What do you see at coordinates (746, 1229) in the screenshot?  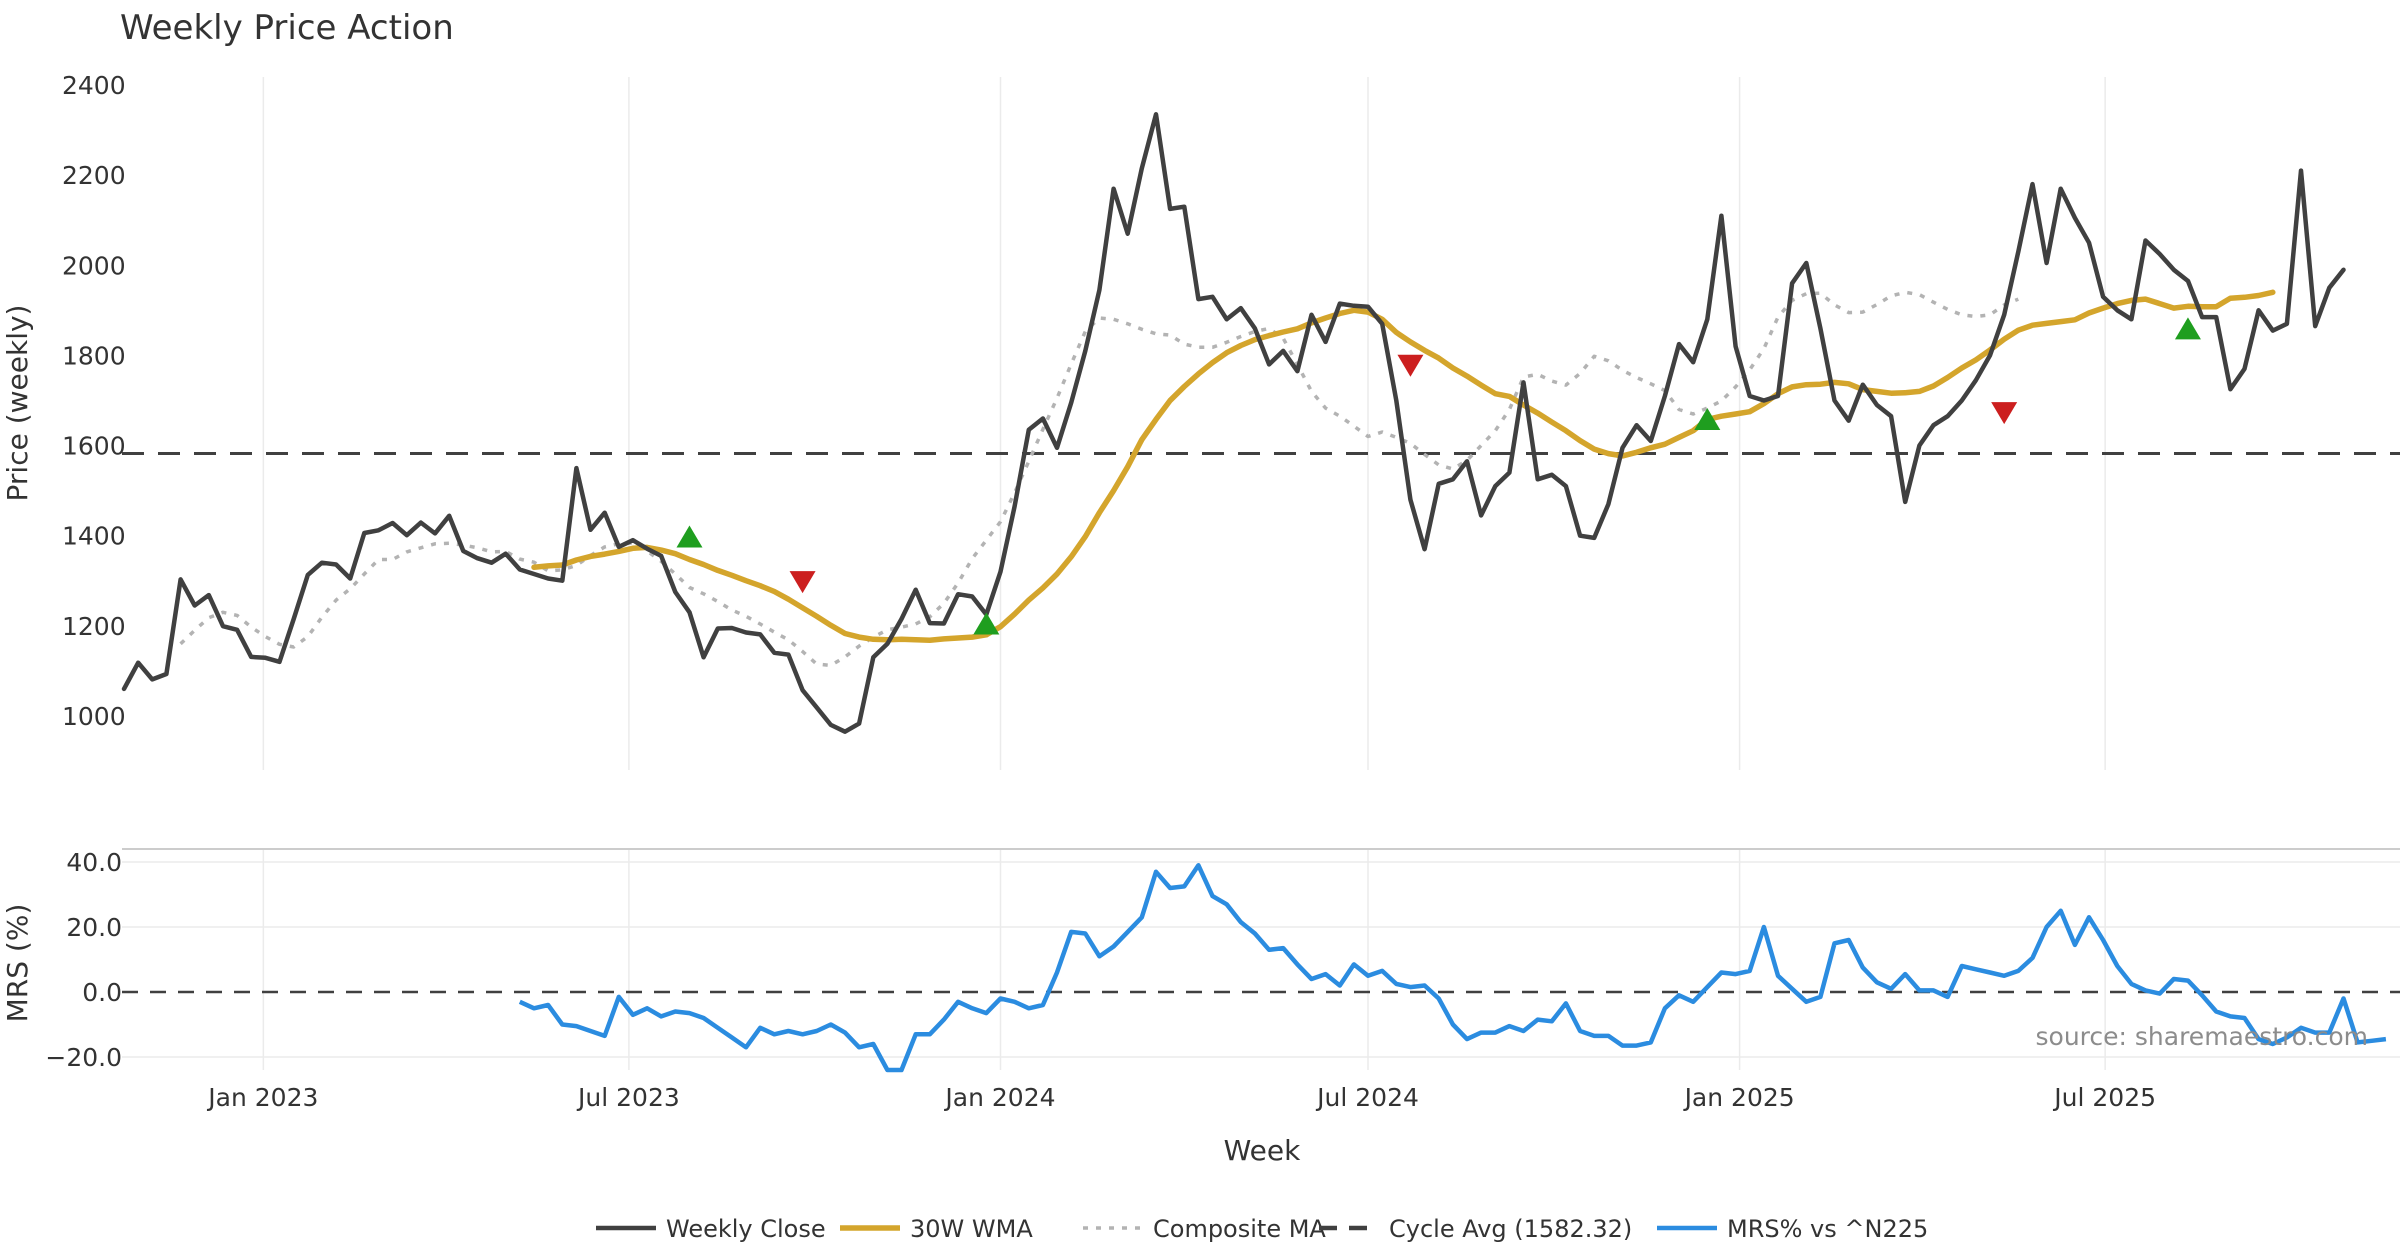 I see `legend-label-weekly-close: Weekly Close` at bounding box center [746, 1229].